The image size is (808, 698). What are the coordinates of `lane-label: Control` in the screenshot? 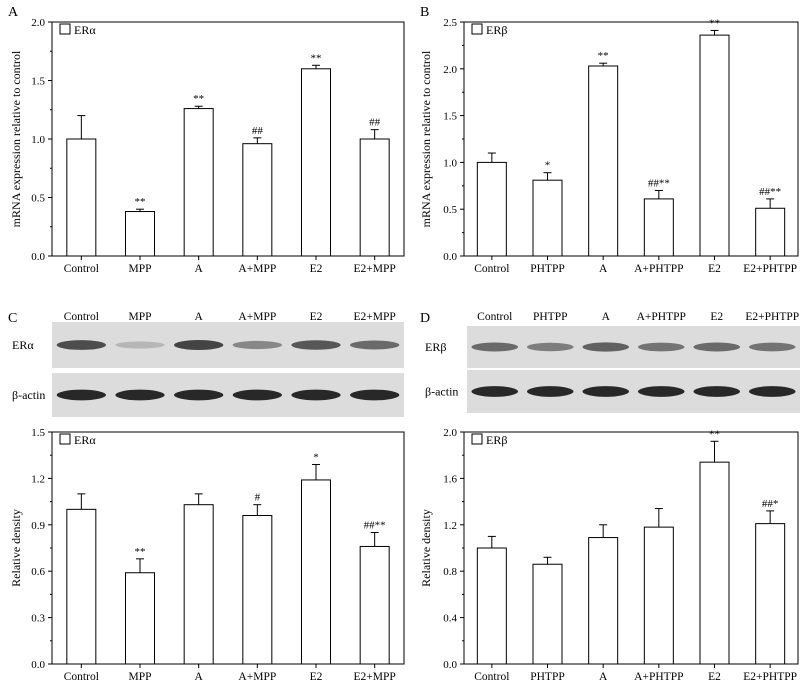 It's located at (494, 317).